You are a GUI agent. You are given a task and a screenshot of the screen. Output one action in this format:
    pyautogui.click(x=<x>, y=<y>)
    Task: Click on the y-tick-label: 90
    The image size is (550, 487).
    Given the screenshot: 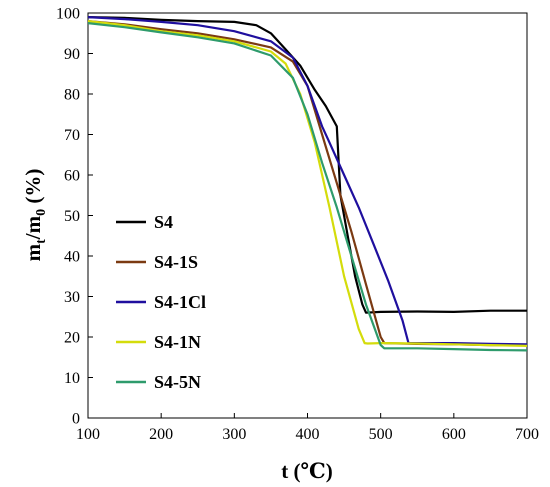 What is the action you would take?
    pyautogui.click(x=72, y=54)
    